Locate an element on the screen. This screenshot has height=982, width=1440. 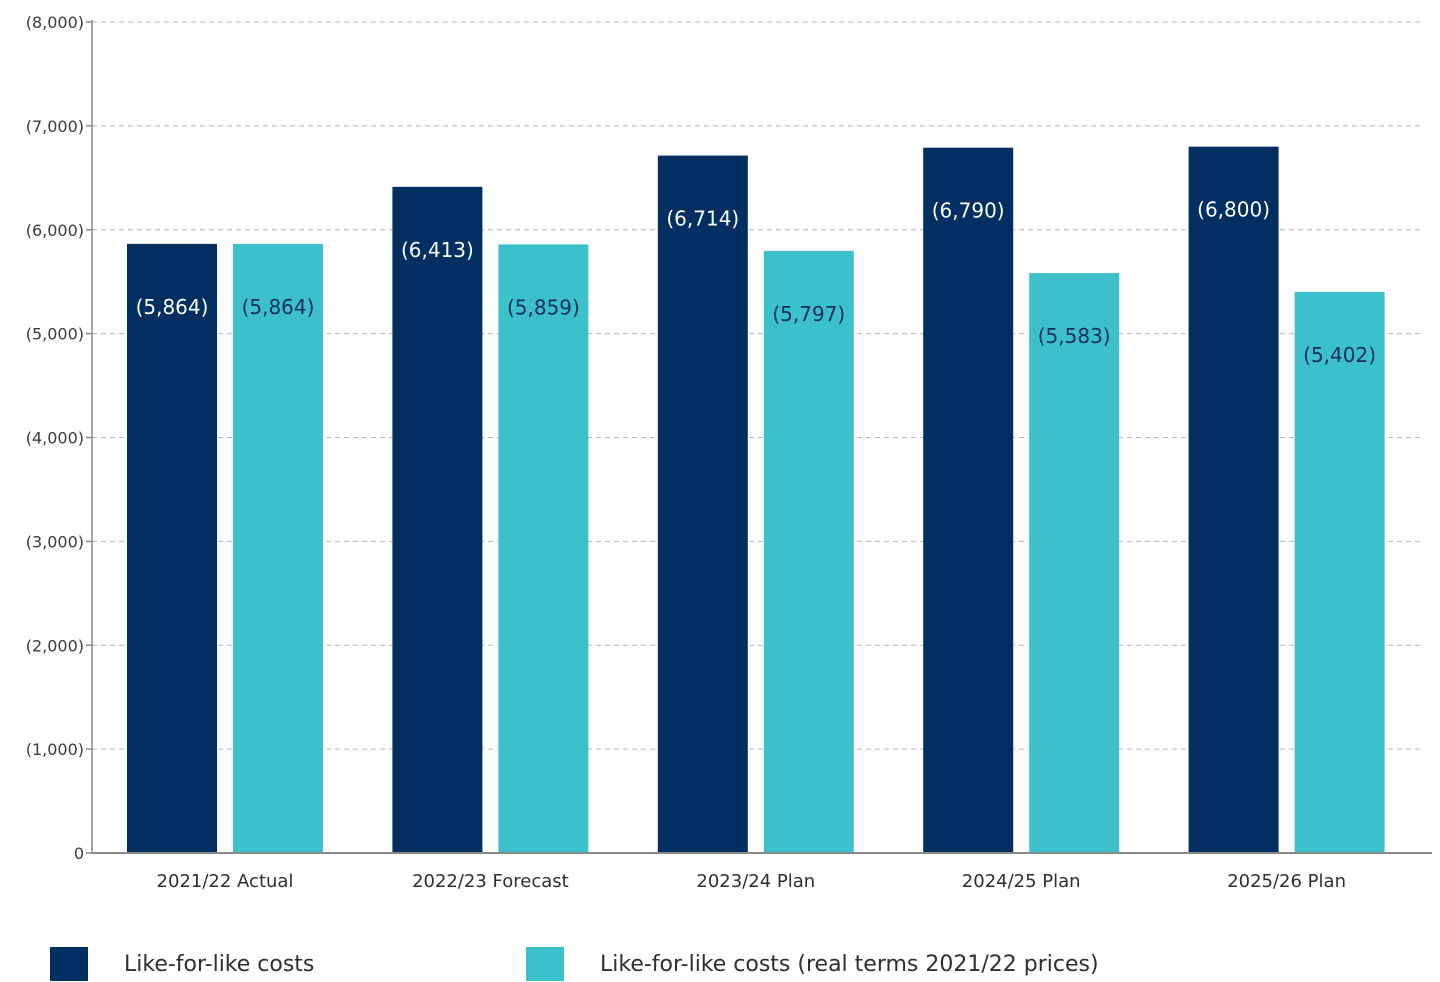
bar-value-label: (6,790) is located at coordinates (968, 211).